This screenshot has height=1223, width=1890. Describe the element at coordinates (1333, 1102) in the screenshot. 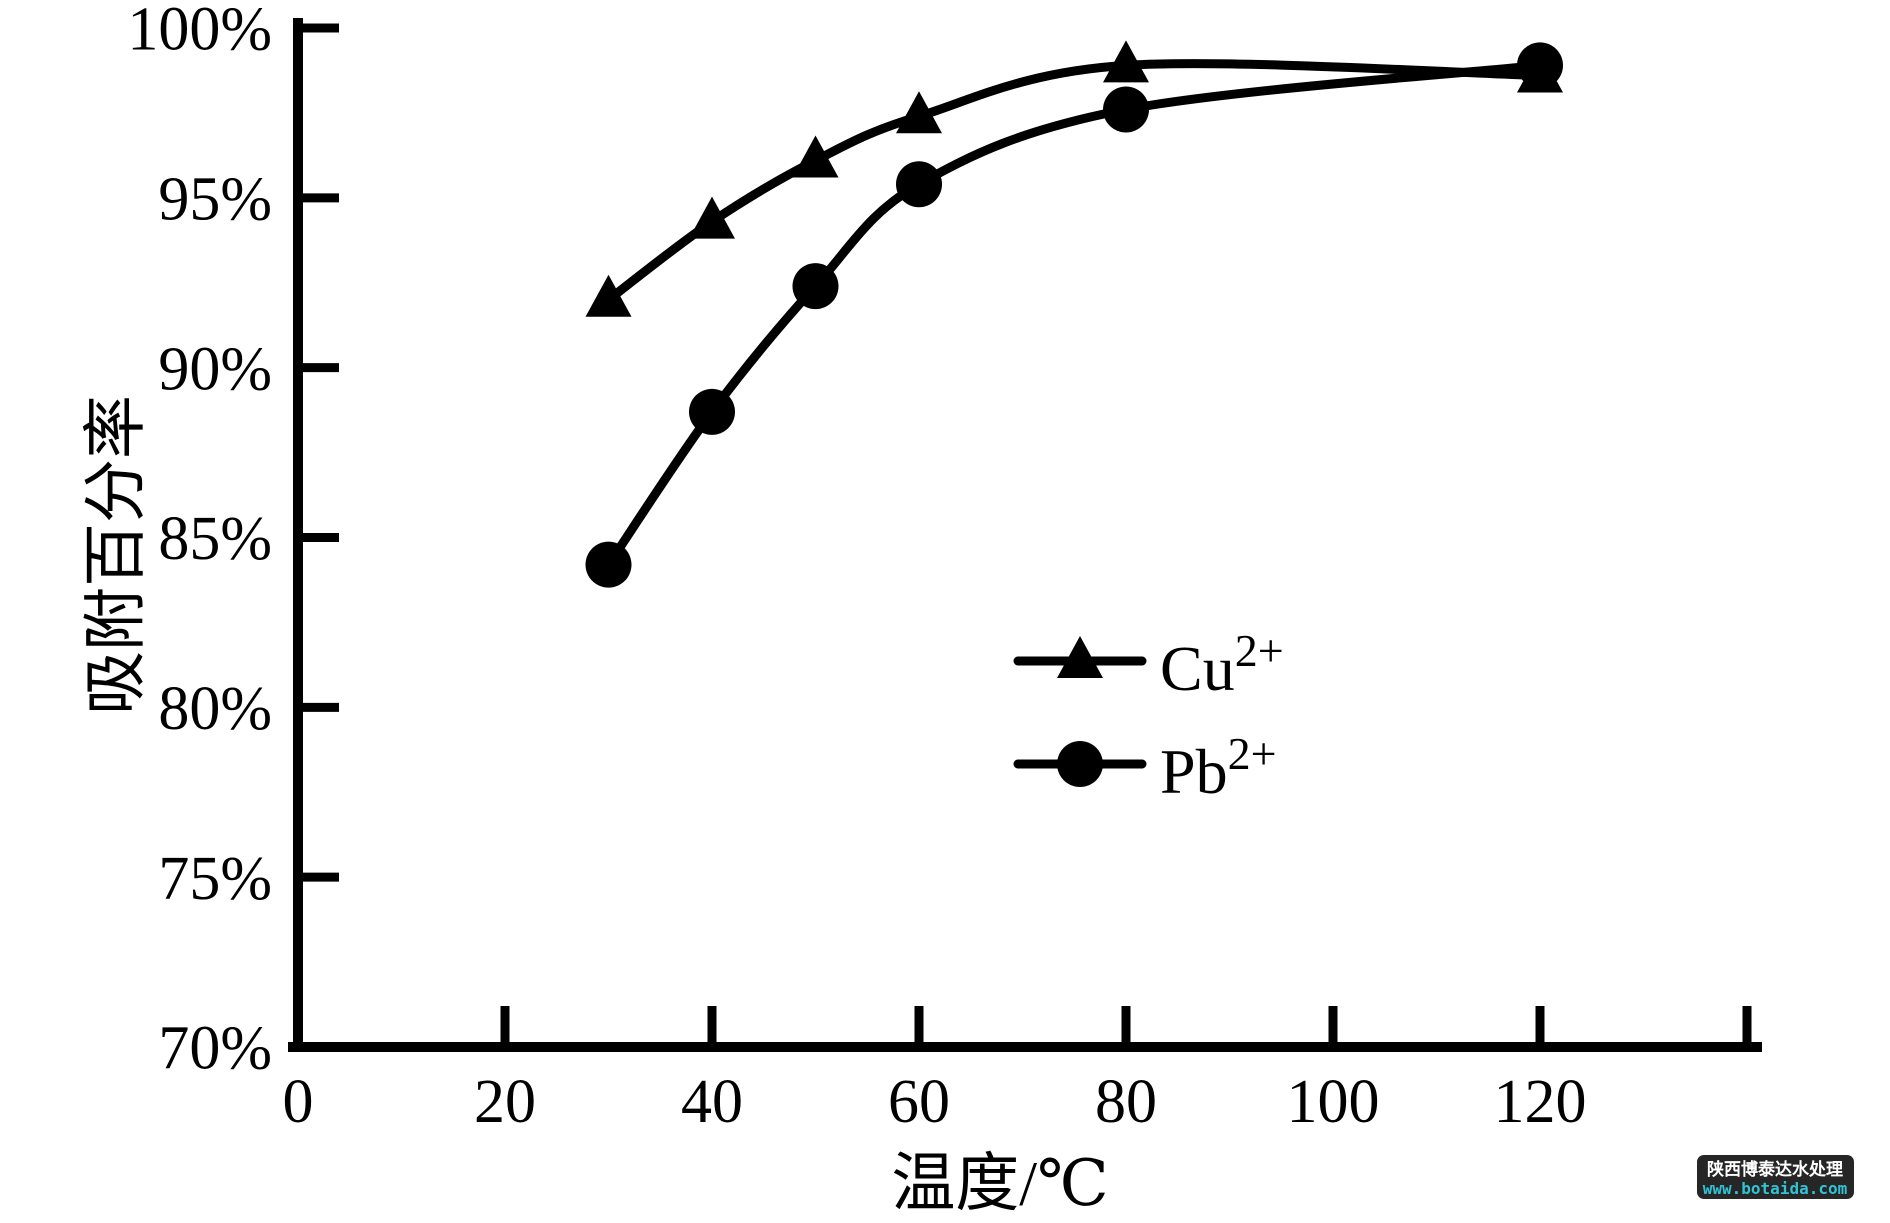

I see `x-tick-label: 100` at that location.